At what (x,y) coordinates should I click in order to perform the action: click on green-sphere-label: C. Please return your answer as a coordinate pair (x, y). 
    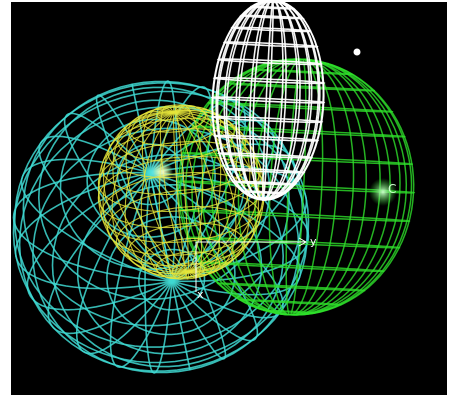
    Looking at the image, I should click on (392, 189).